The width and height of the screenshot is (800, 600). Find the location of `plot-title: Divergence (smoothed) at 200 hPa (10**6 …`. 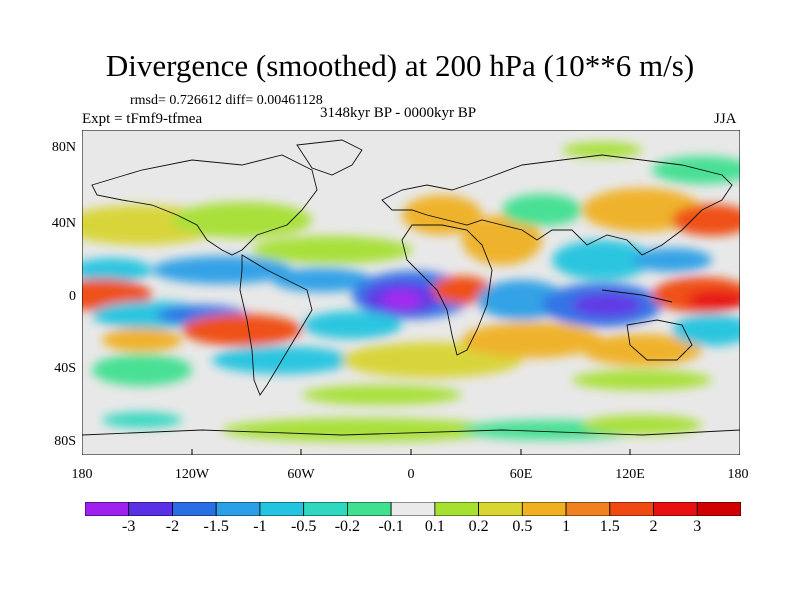

plot-title: Divergence (smoothed) at 200 hPa (10**6 … is located at coordinates (400, 65).